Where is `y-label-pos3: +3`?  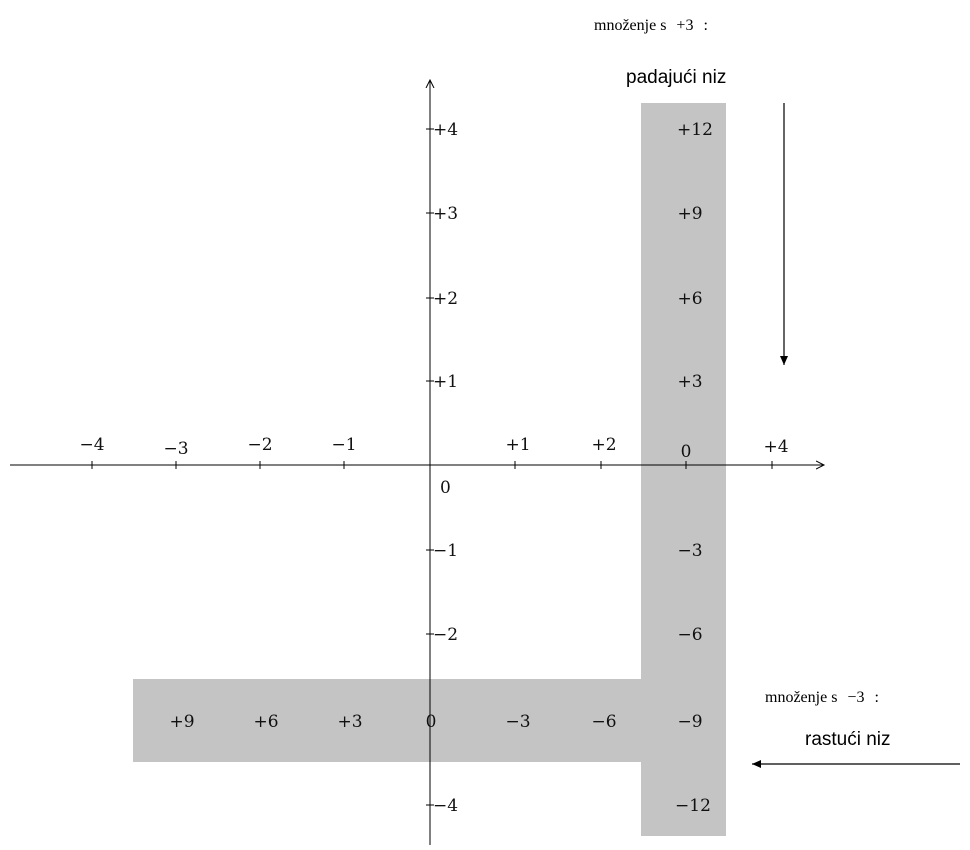 y-label-pos3: +3 is located at coordinates (445, 214).